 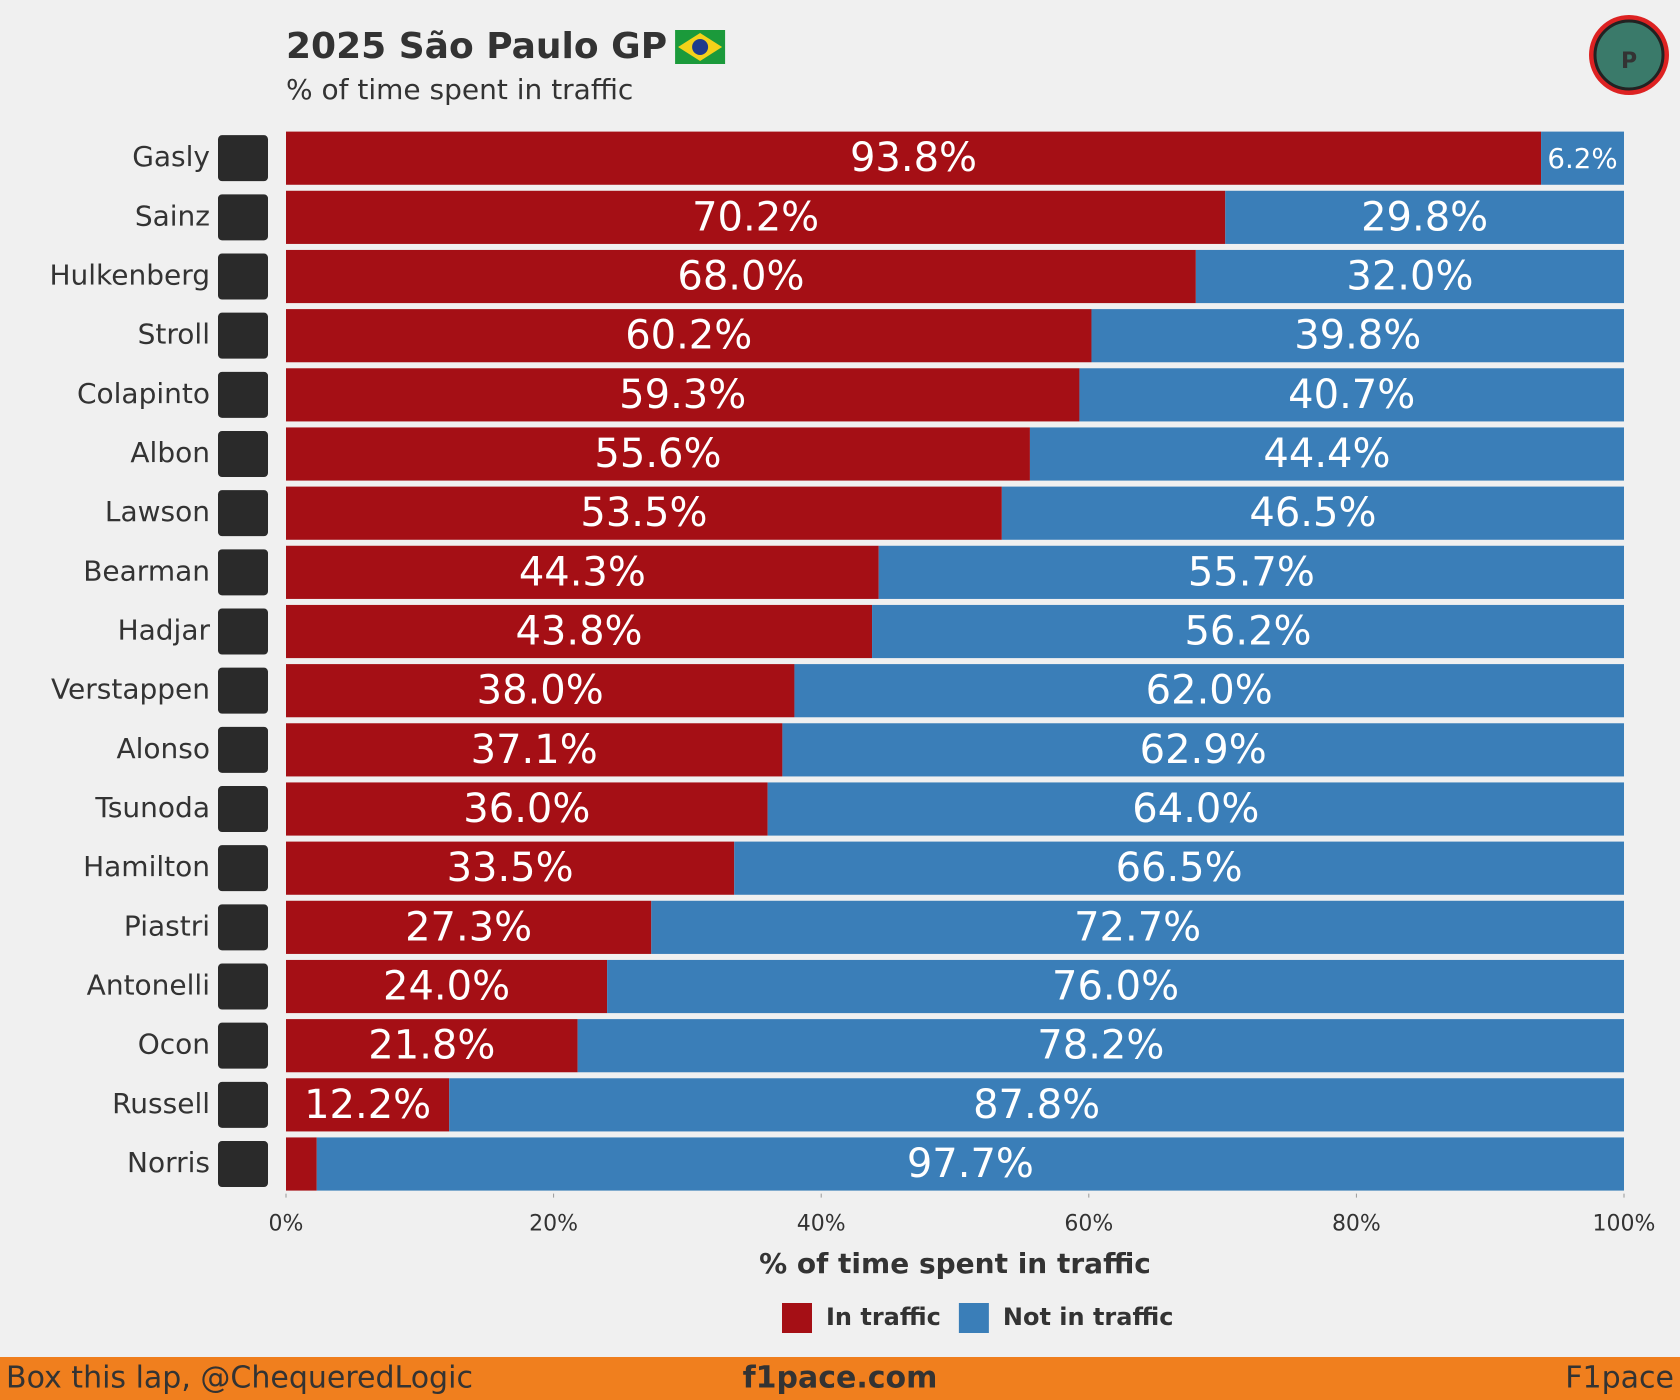 I want to click on value-label: 93.8%, so click(x=913, y=158).